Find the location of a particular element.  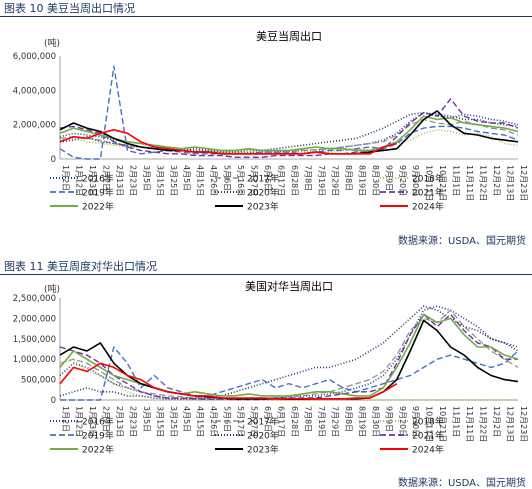

chart1-x-tick: 12月13日 is located at coordinates (510, 183).